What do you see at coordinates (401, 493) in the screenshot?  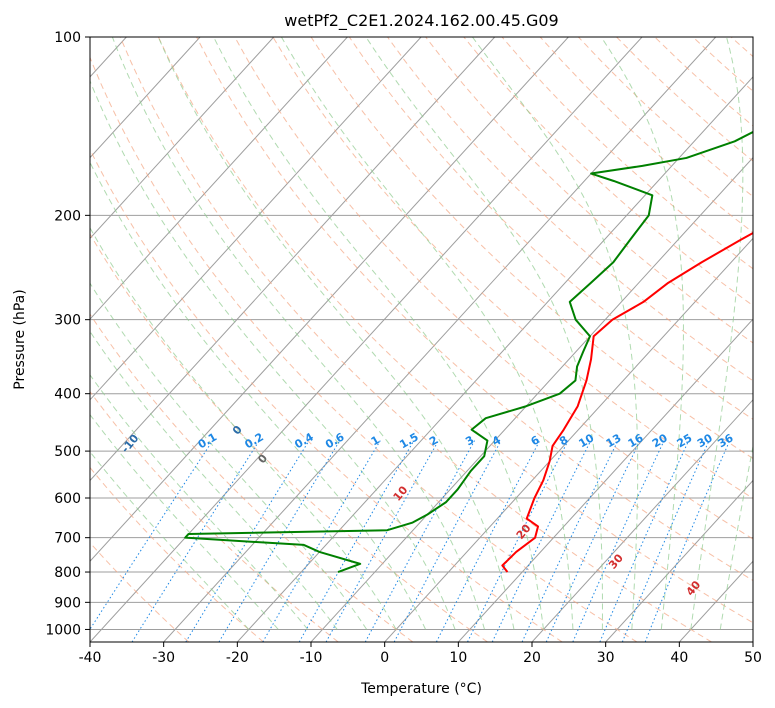 I see `moist-adiabat-label: 10` at bounding box center [401, 493].